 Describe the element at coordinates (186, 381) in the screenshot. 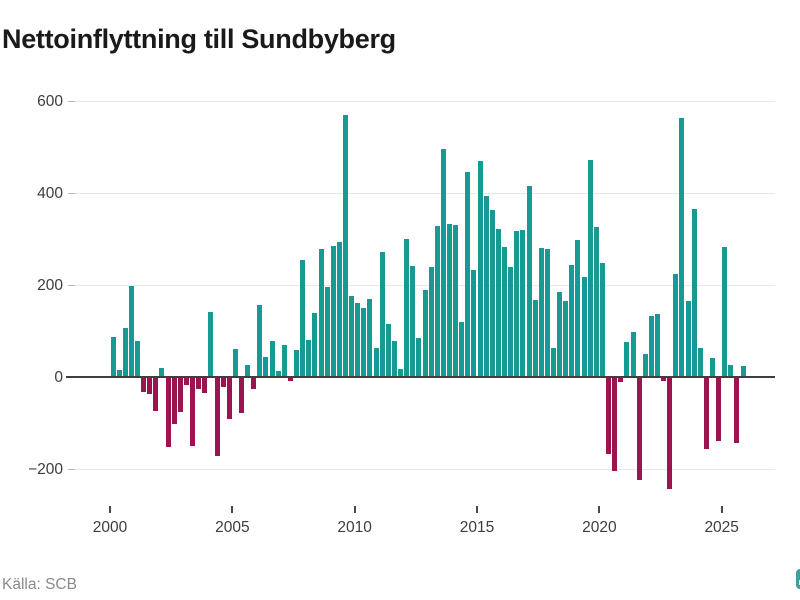

I see `bar-2003Q1` at that location.